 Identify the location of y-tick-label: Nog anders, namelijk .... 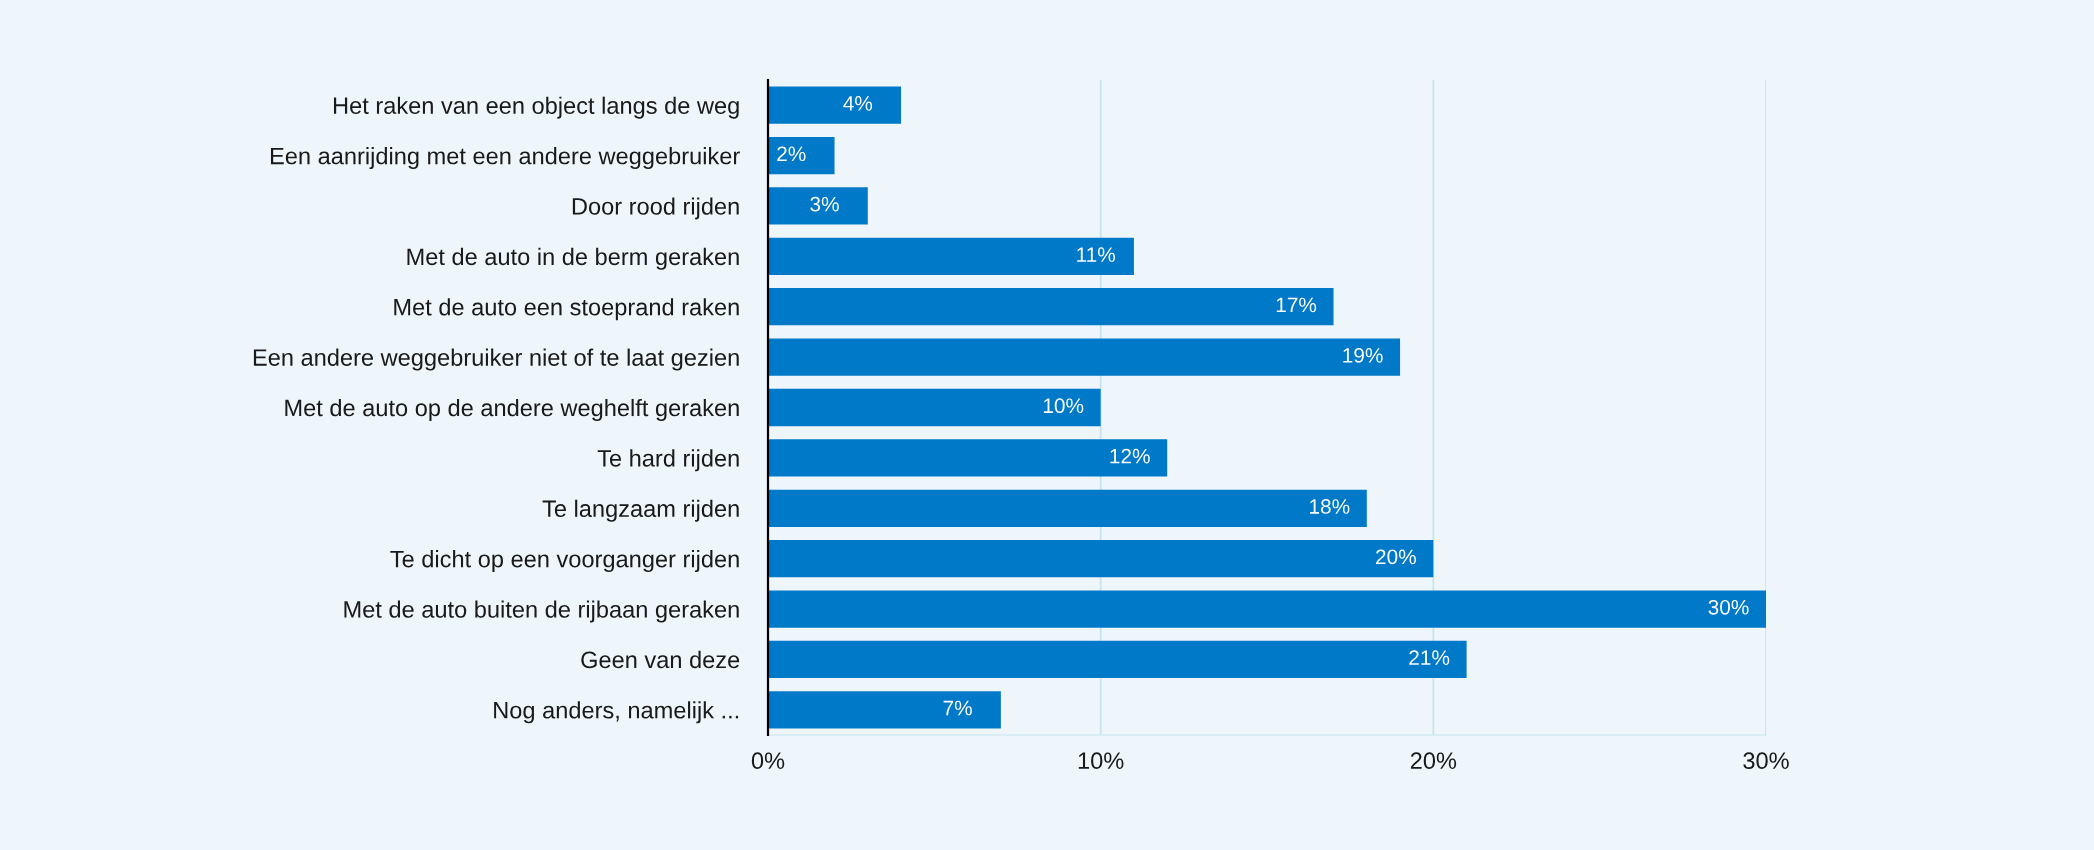
(616, 712).